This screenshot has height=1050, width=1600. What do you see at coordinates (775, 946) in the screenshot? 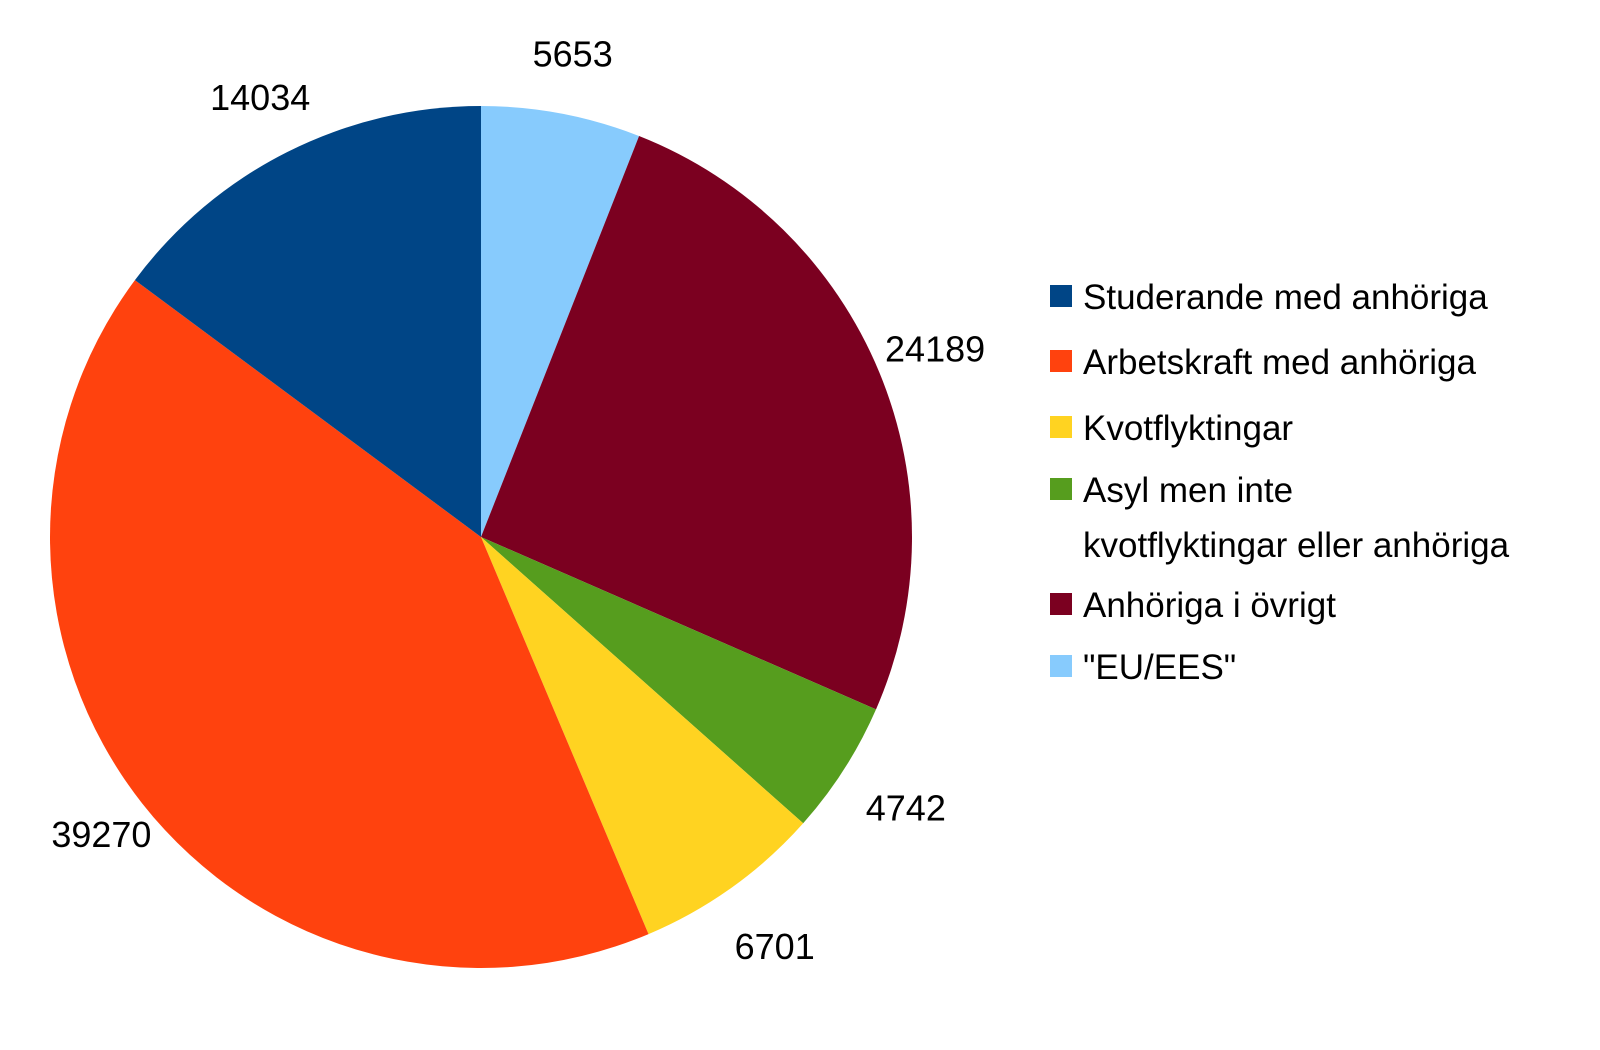
I see `slice-value-label: 6701` at bounding box center [775, 946].